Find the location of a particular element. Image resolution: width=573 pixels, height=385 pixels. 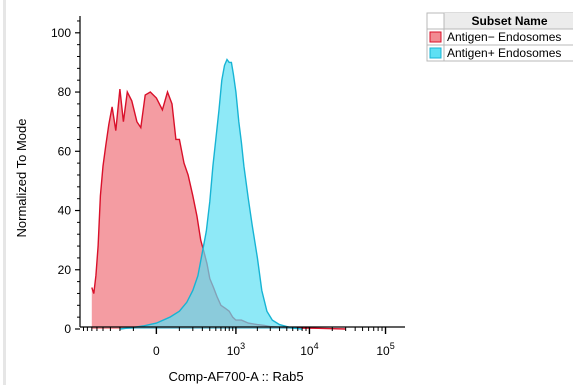

legend-entry-2: Antigen+ Endosomes is located at coordinates (504, 53).